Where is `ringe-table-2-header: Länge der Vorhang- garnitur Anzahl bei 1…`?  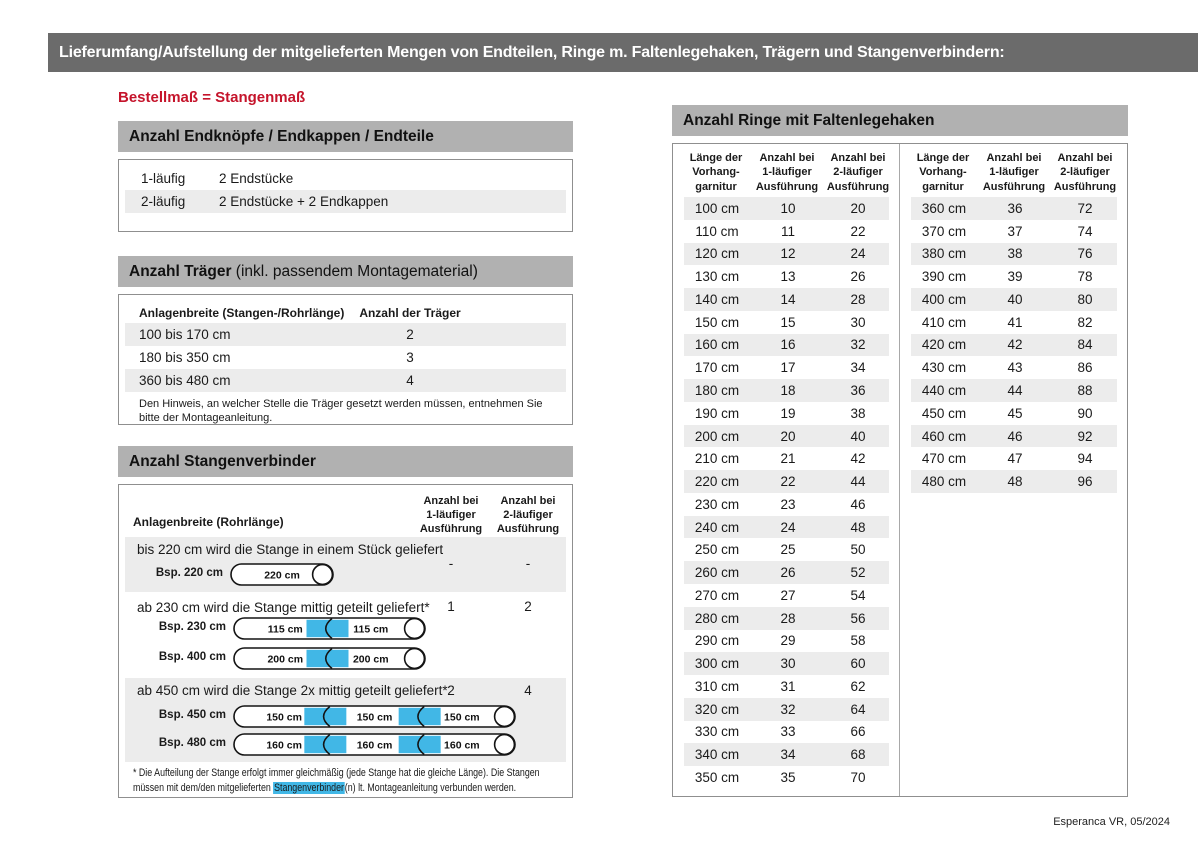
ringe-table-2-header: Länge der Vorhang- garnitur Anzahl bei 1… is located at coordinates (1016, 172).